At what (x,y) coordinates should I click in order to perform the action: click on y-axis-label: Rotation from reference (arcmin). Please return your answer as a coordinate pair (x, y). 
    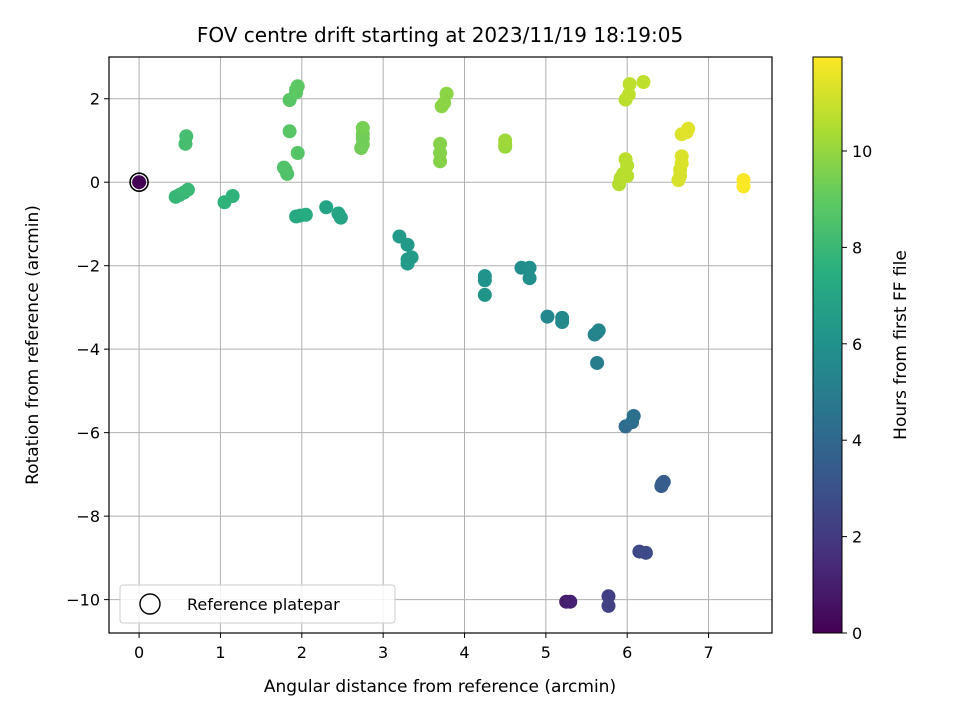
    Looking at the image, I should click on (33, 345).